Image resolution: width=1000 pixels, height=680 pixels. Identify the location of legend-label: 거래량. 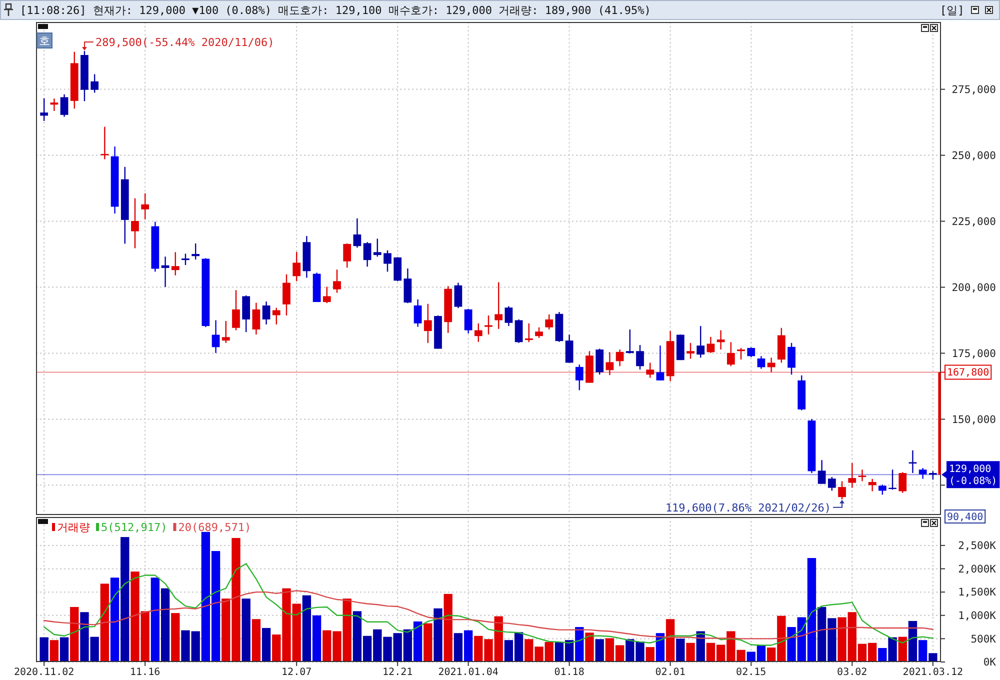
(73, 527).